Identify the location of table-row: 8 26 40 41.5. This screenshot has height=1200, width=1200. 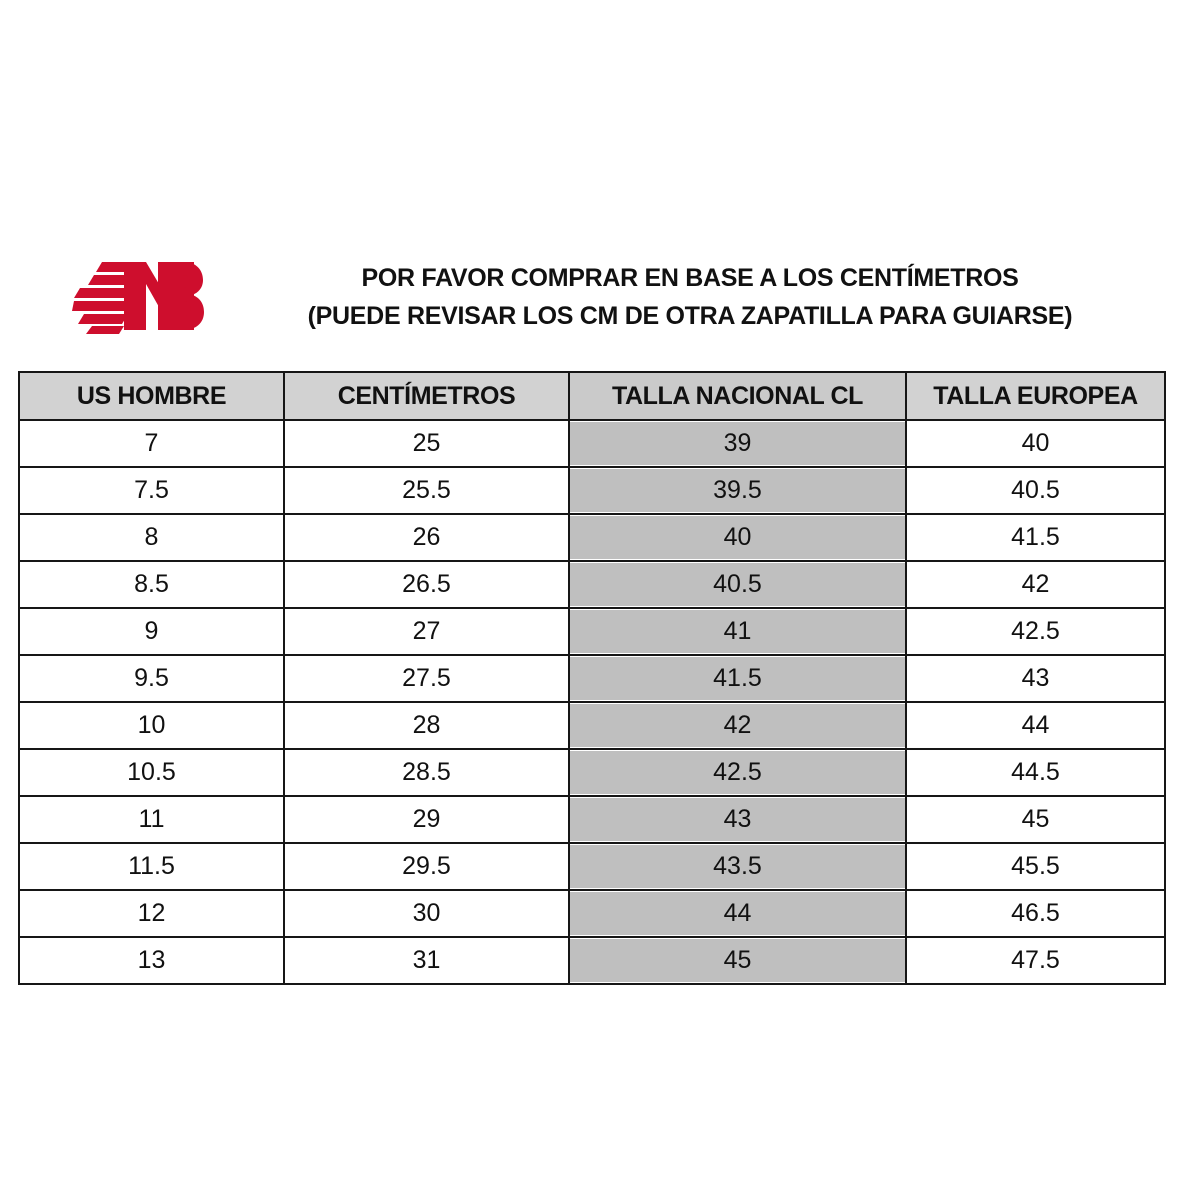
(592, 537).